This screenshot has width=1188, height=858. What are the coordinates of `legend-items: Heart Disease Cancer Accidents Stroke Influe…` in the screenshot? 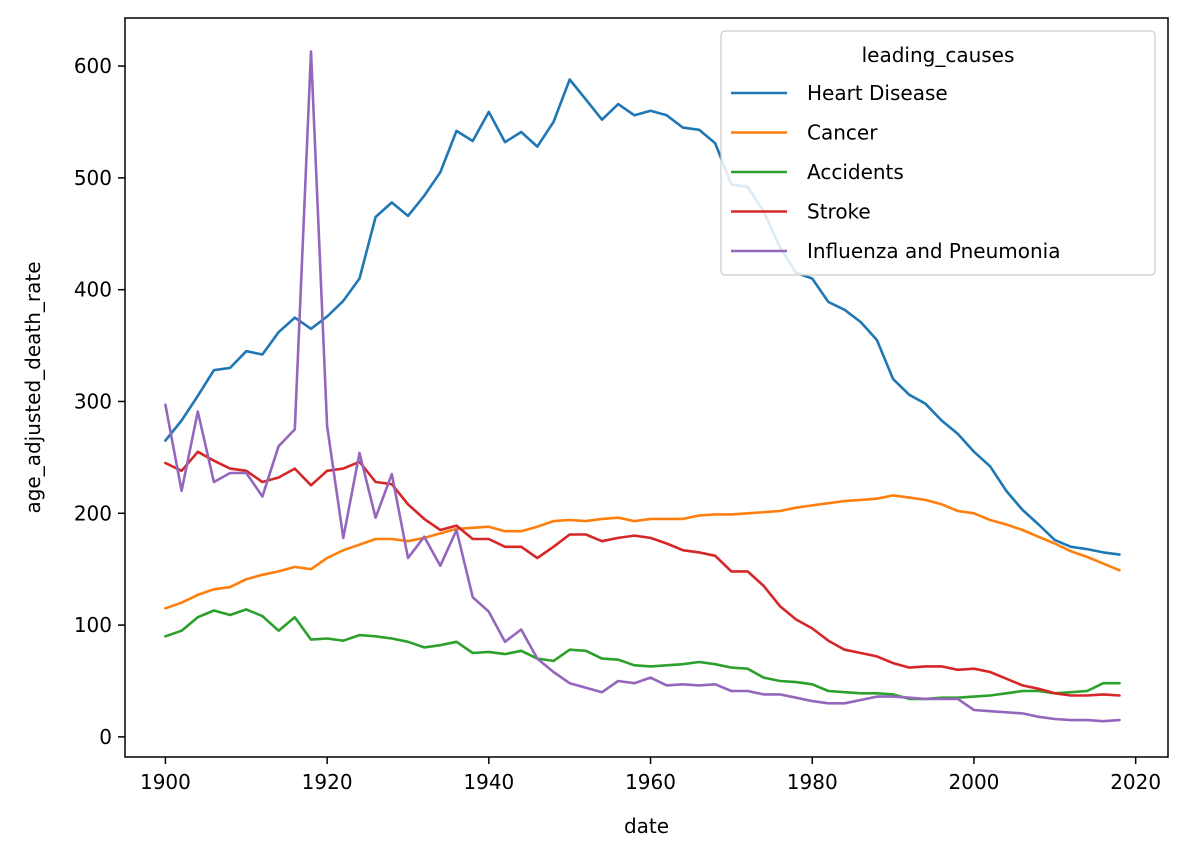 It's located at (896, 172).